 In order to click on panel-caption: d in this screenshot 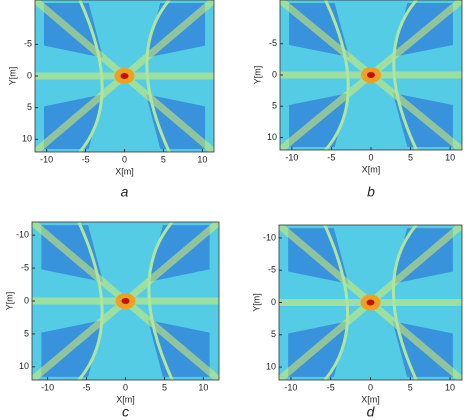, I will do `click(371, 412)`.